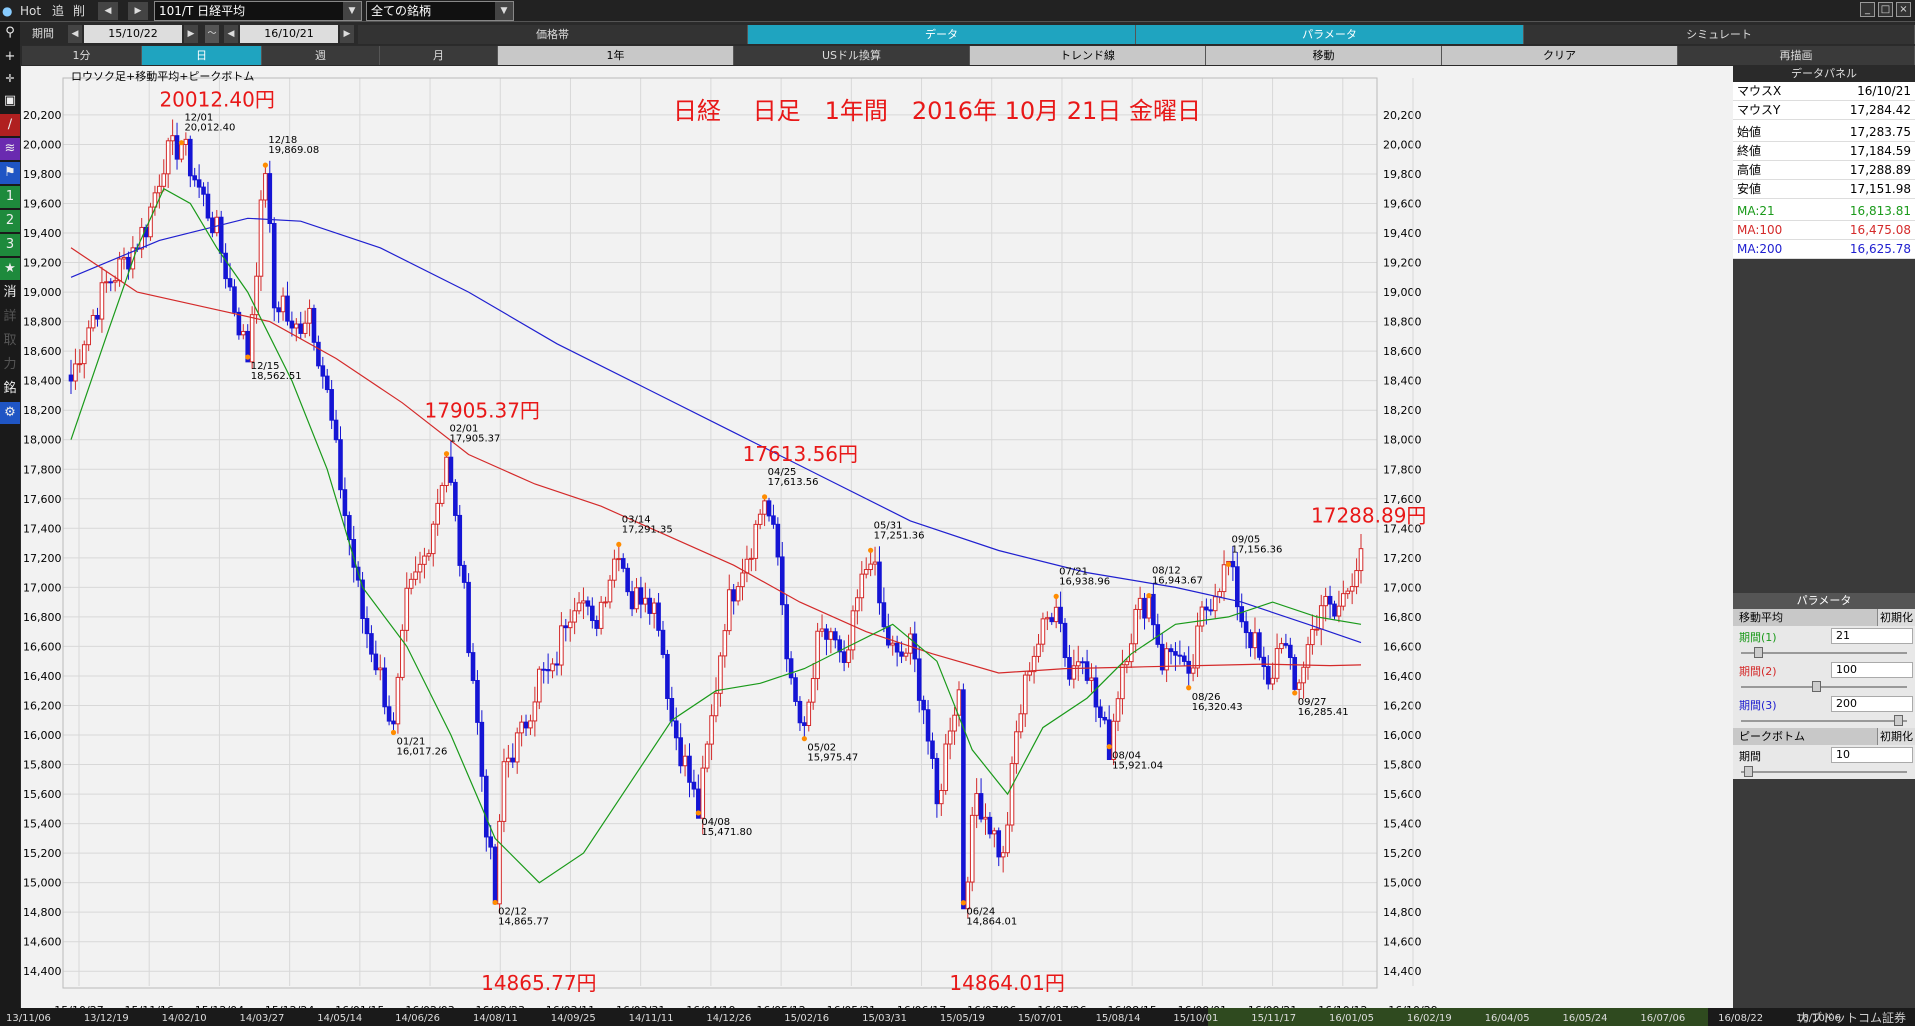 The width and height of the screenshot is (1915, 1026). I want to click on pb-init-button: 初期化, so click(1896, 736).